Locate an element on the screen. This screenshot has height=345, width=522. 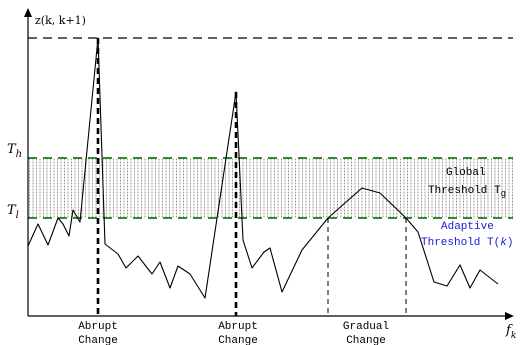
abrupt-change-label-1-line1: Abrupt is located at coordinates (98, 327).